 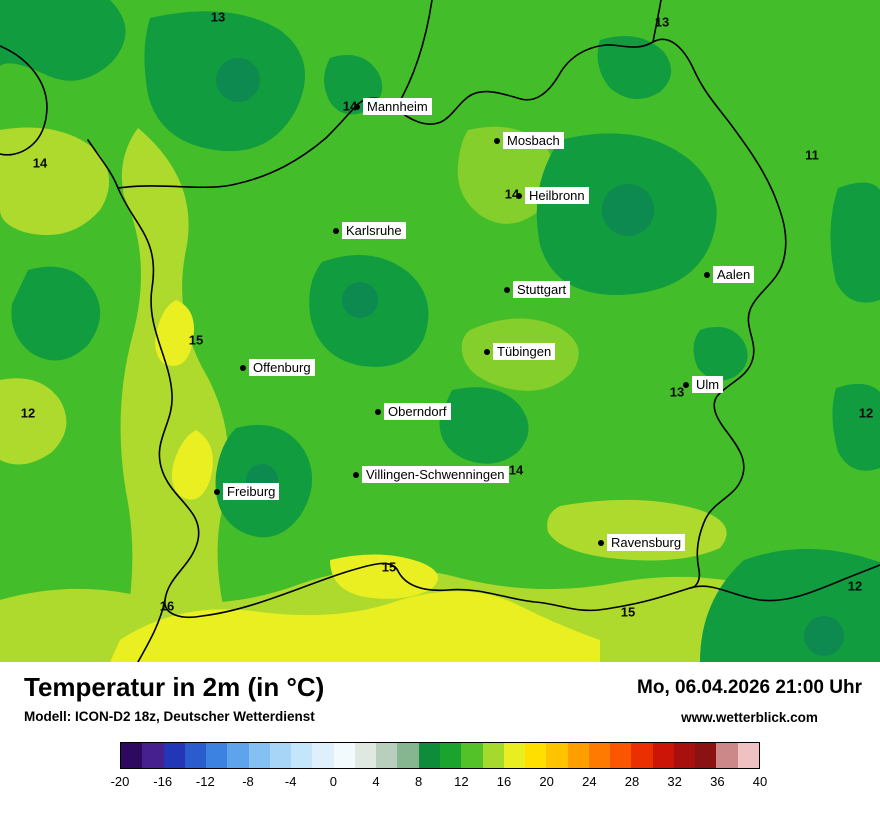 I want to click on border-line-northeast-top, so click(x=657, y=21).